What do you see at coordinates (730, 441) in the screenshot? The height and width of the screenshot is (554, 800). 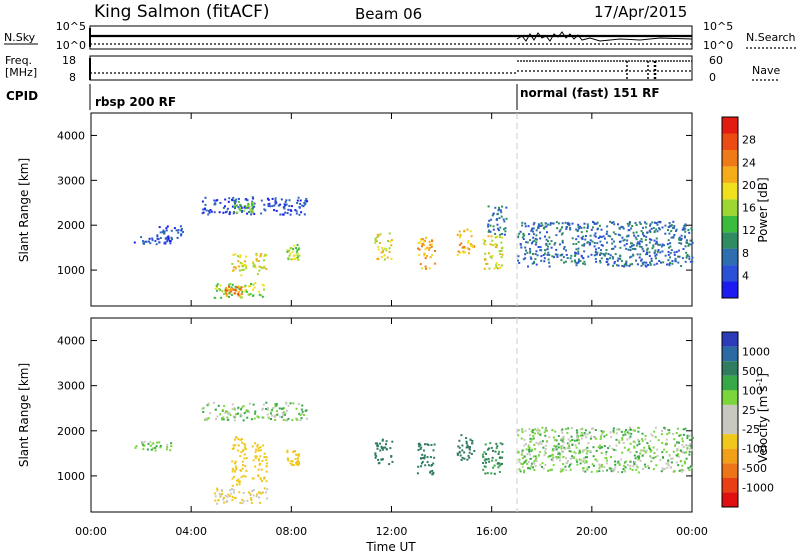 I see `velocity-colorbar-segment` at bounding box center [730, 441].